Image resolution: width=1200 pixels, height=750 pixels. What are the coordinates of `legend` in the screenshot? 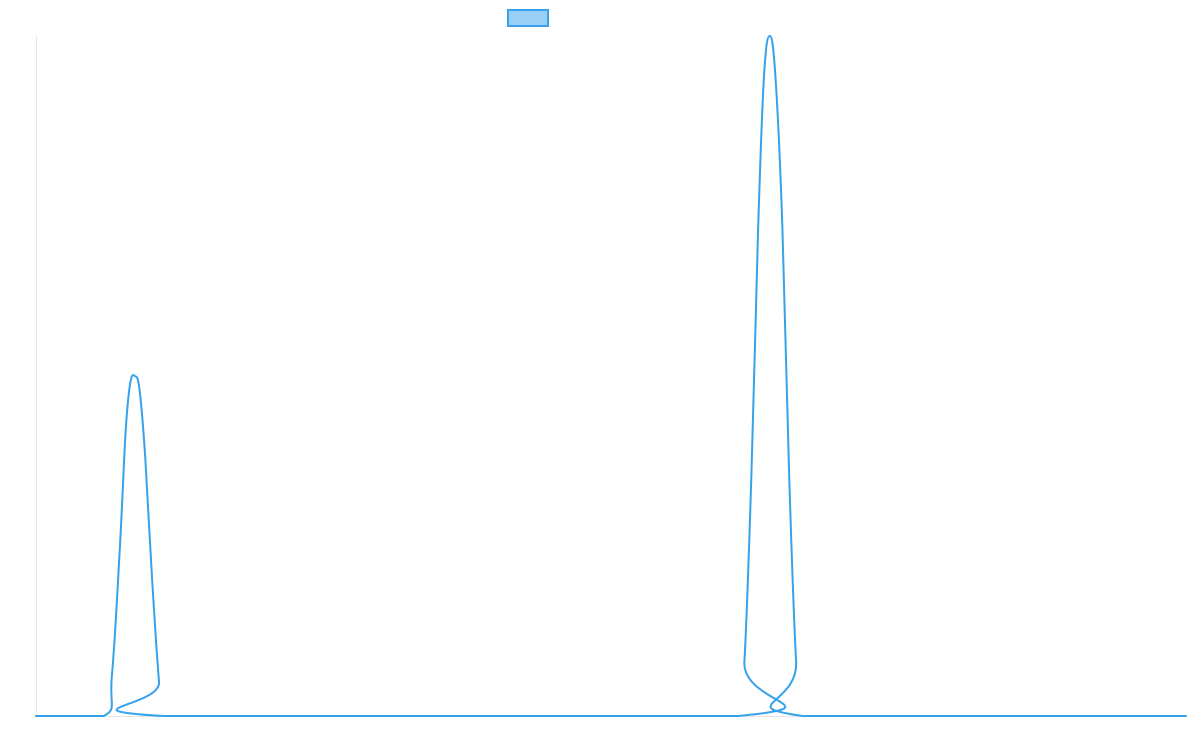 It's located at (528, 18).